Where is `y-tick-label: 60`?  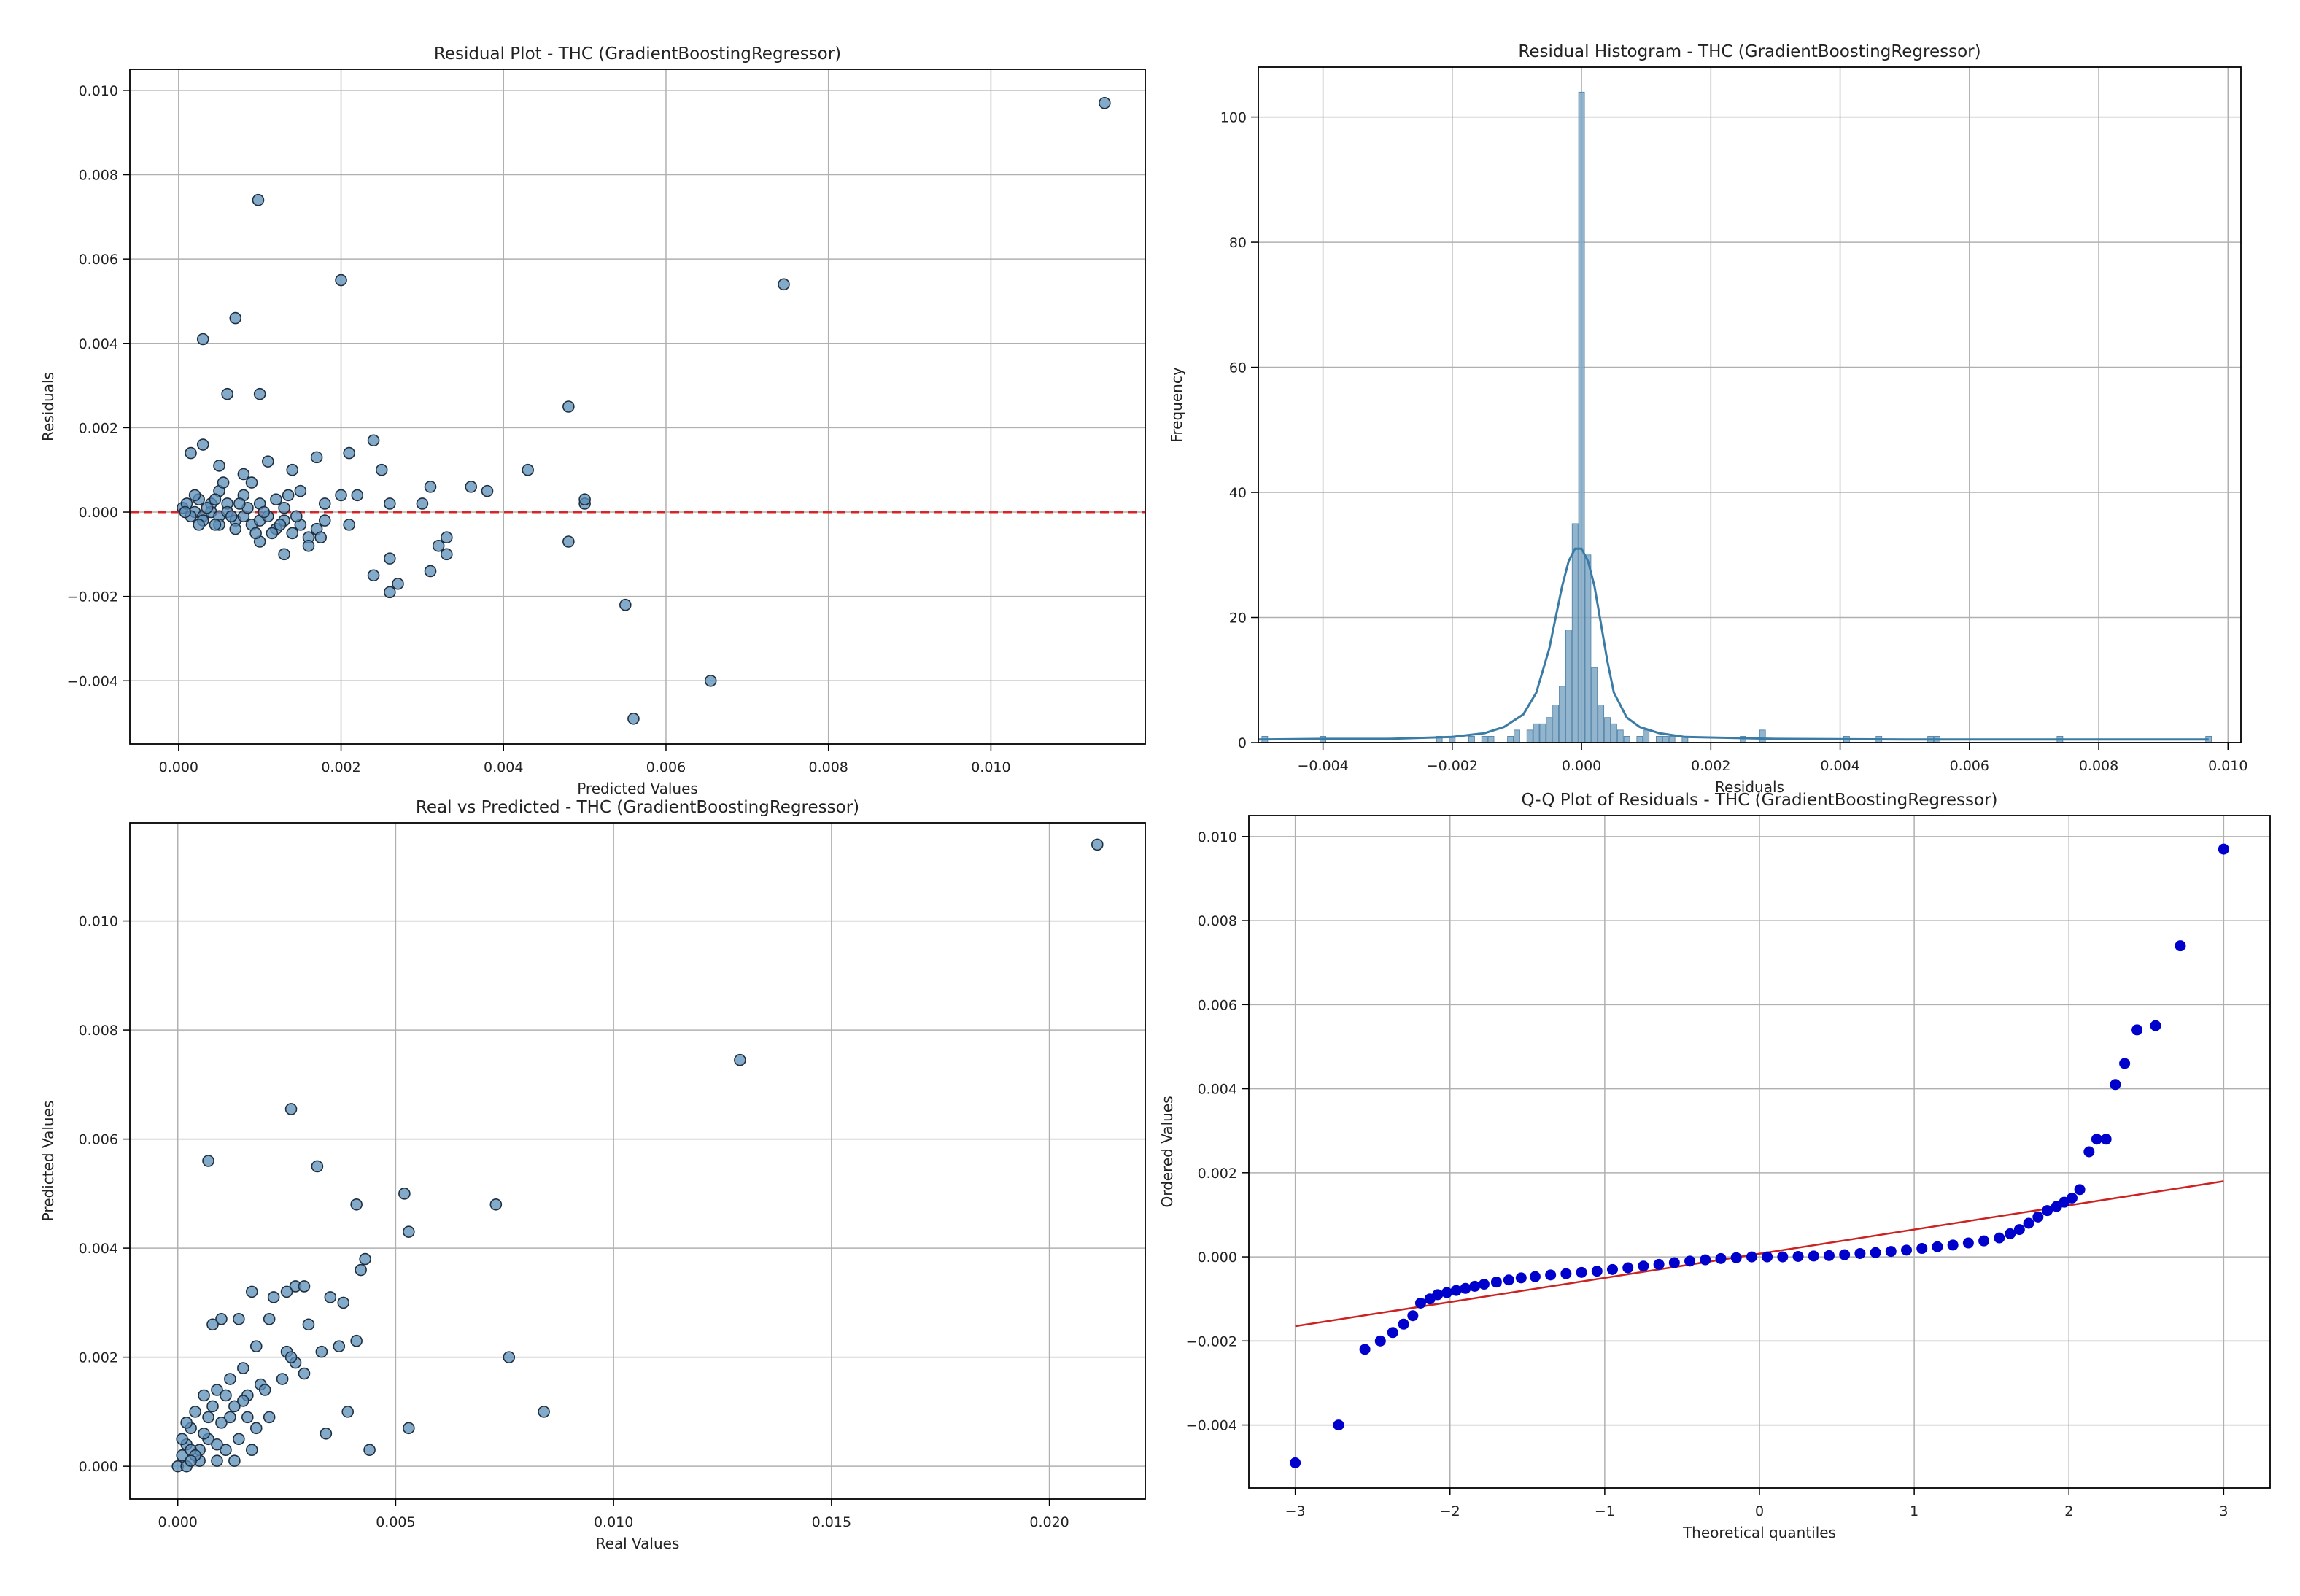
y-tick-label: 60 is located at coordinates (1238, 368).